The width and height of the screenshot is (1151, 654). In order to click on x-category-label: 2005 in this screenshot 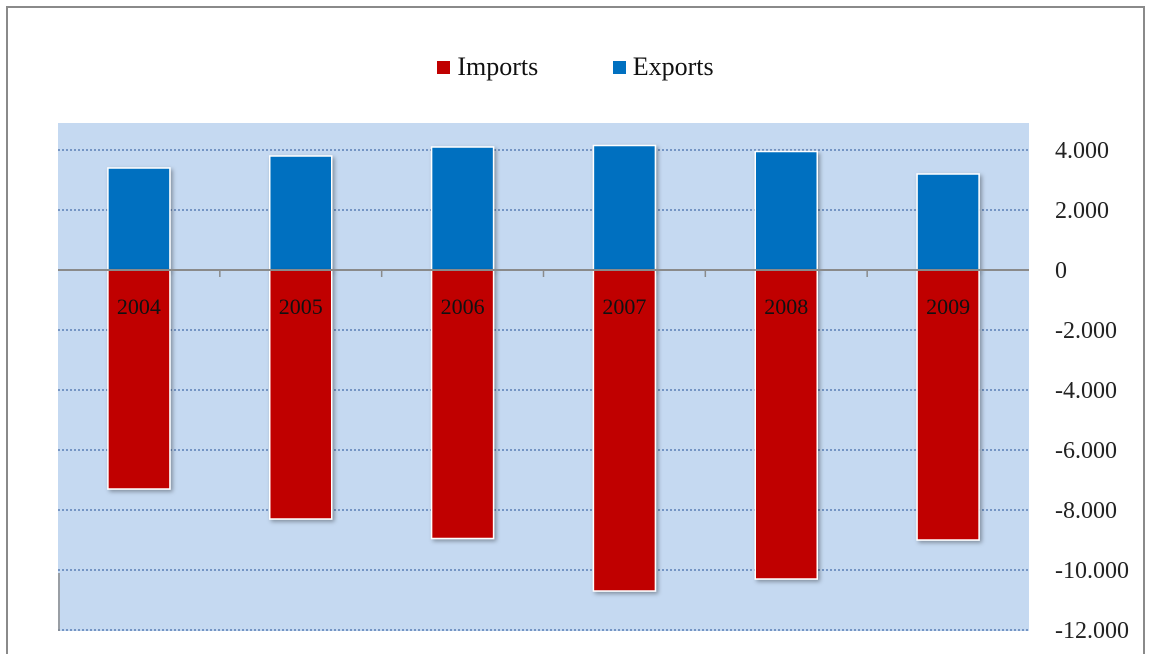, I will do `click(301, 306)`.